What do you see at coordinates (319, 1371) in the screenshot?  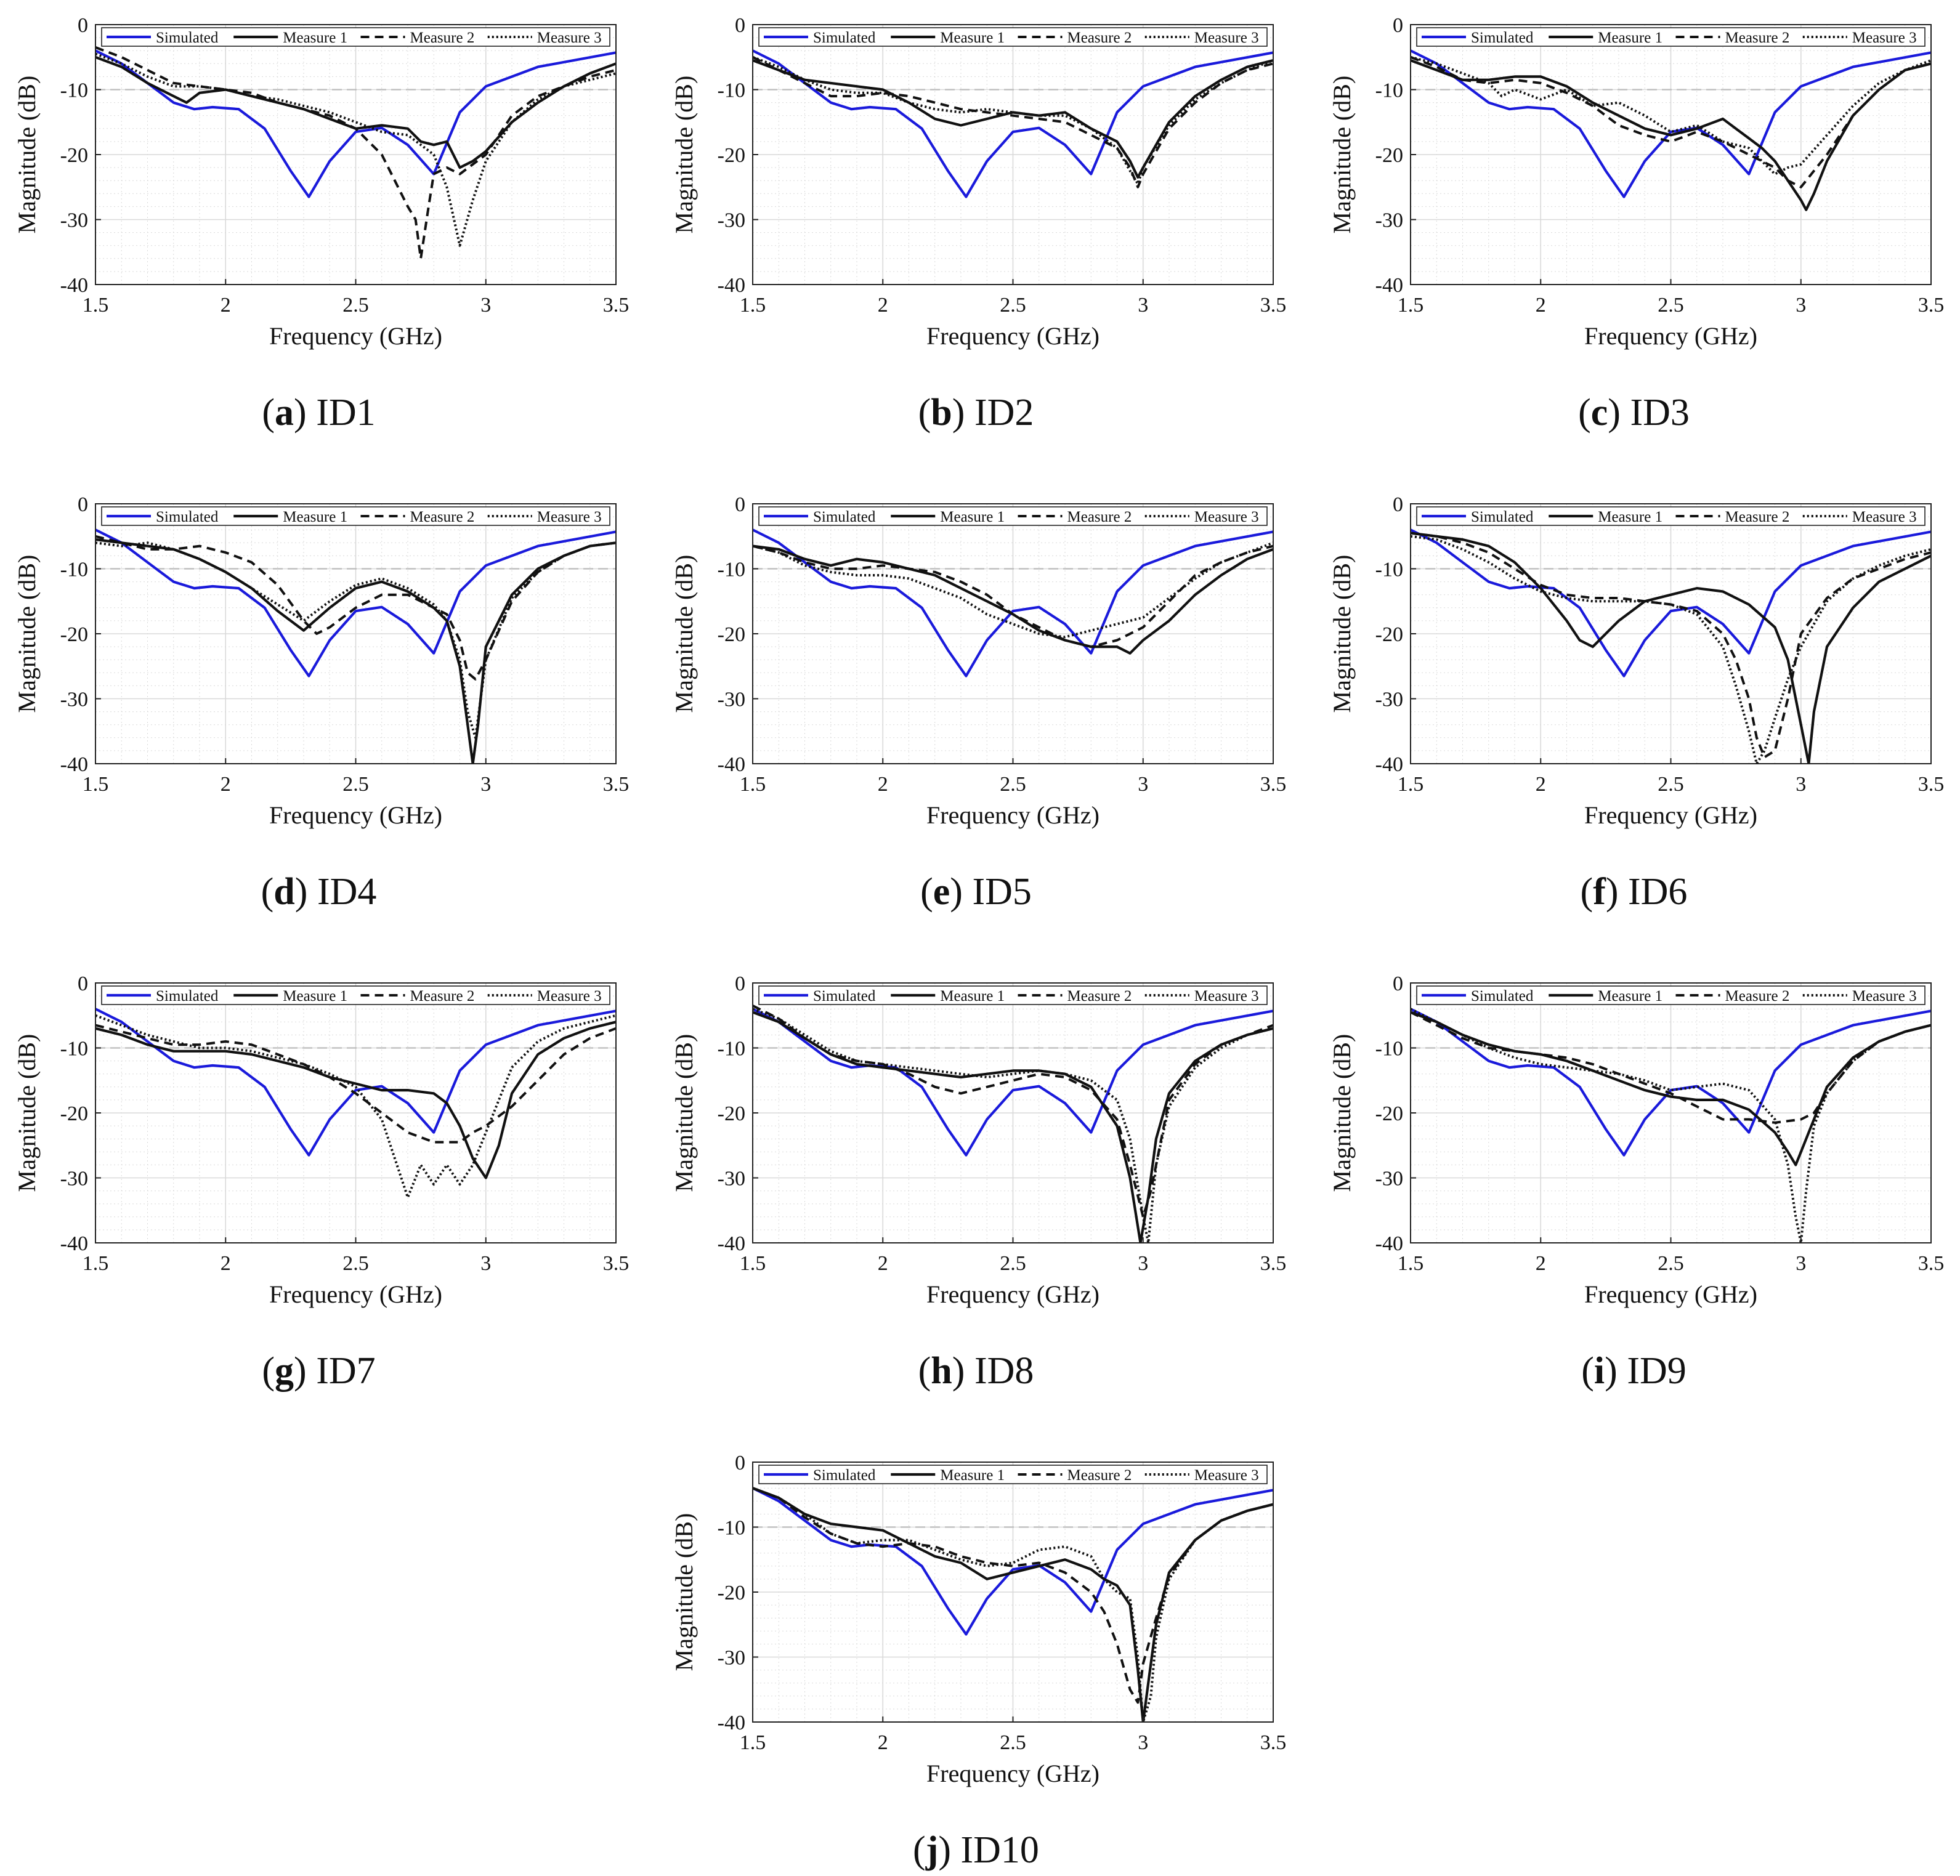 I see `panel-caption: (g) ID7` at bounding box center [319, 1371].